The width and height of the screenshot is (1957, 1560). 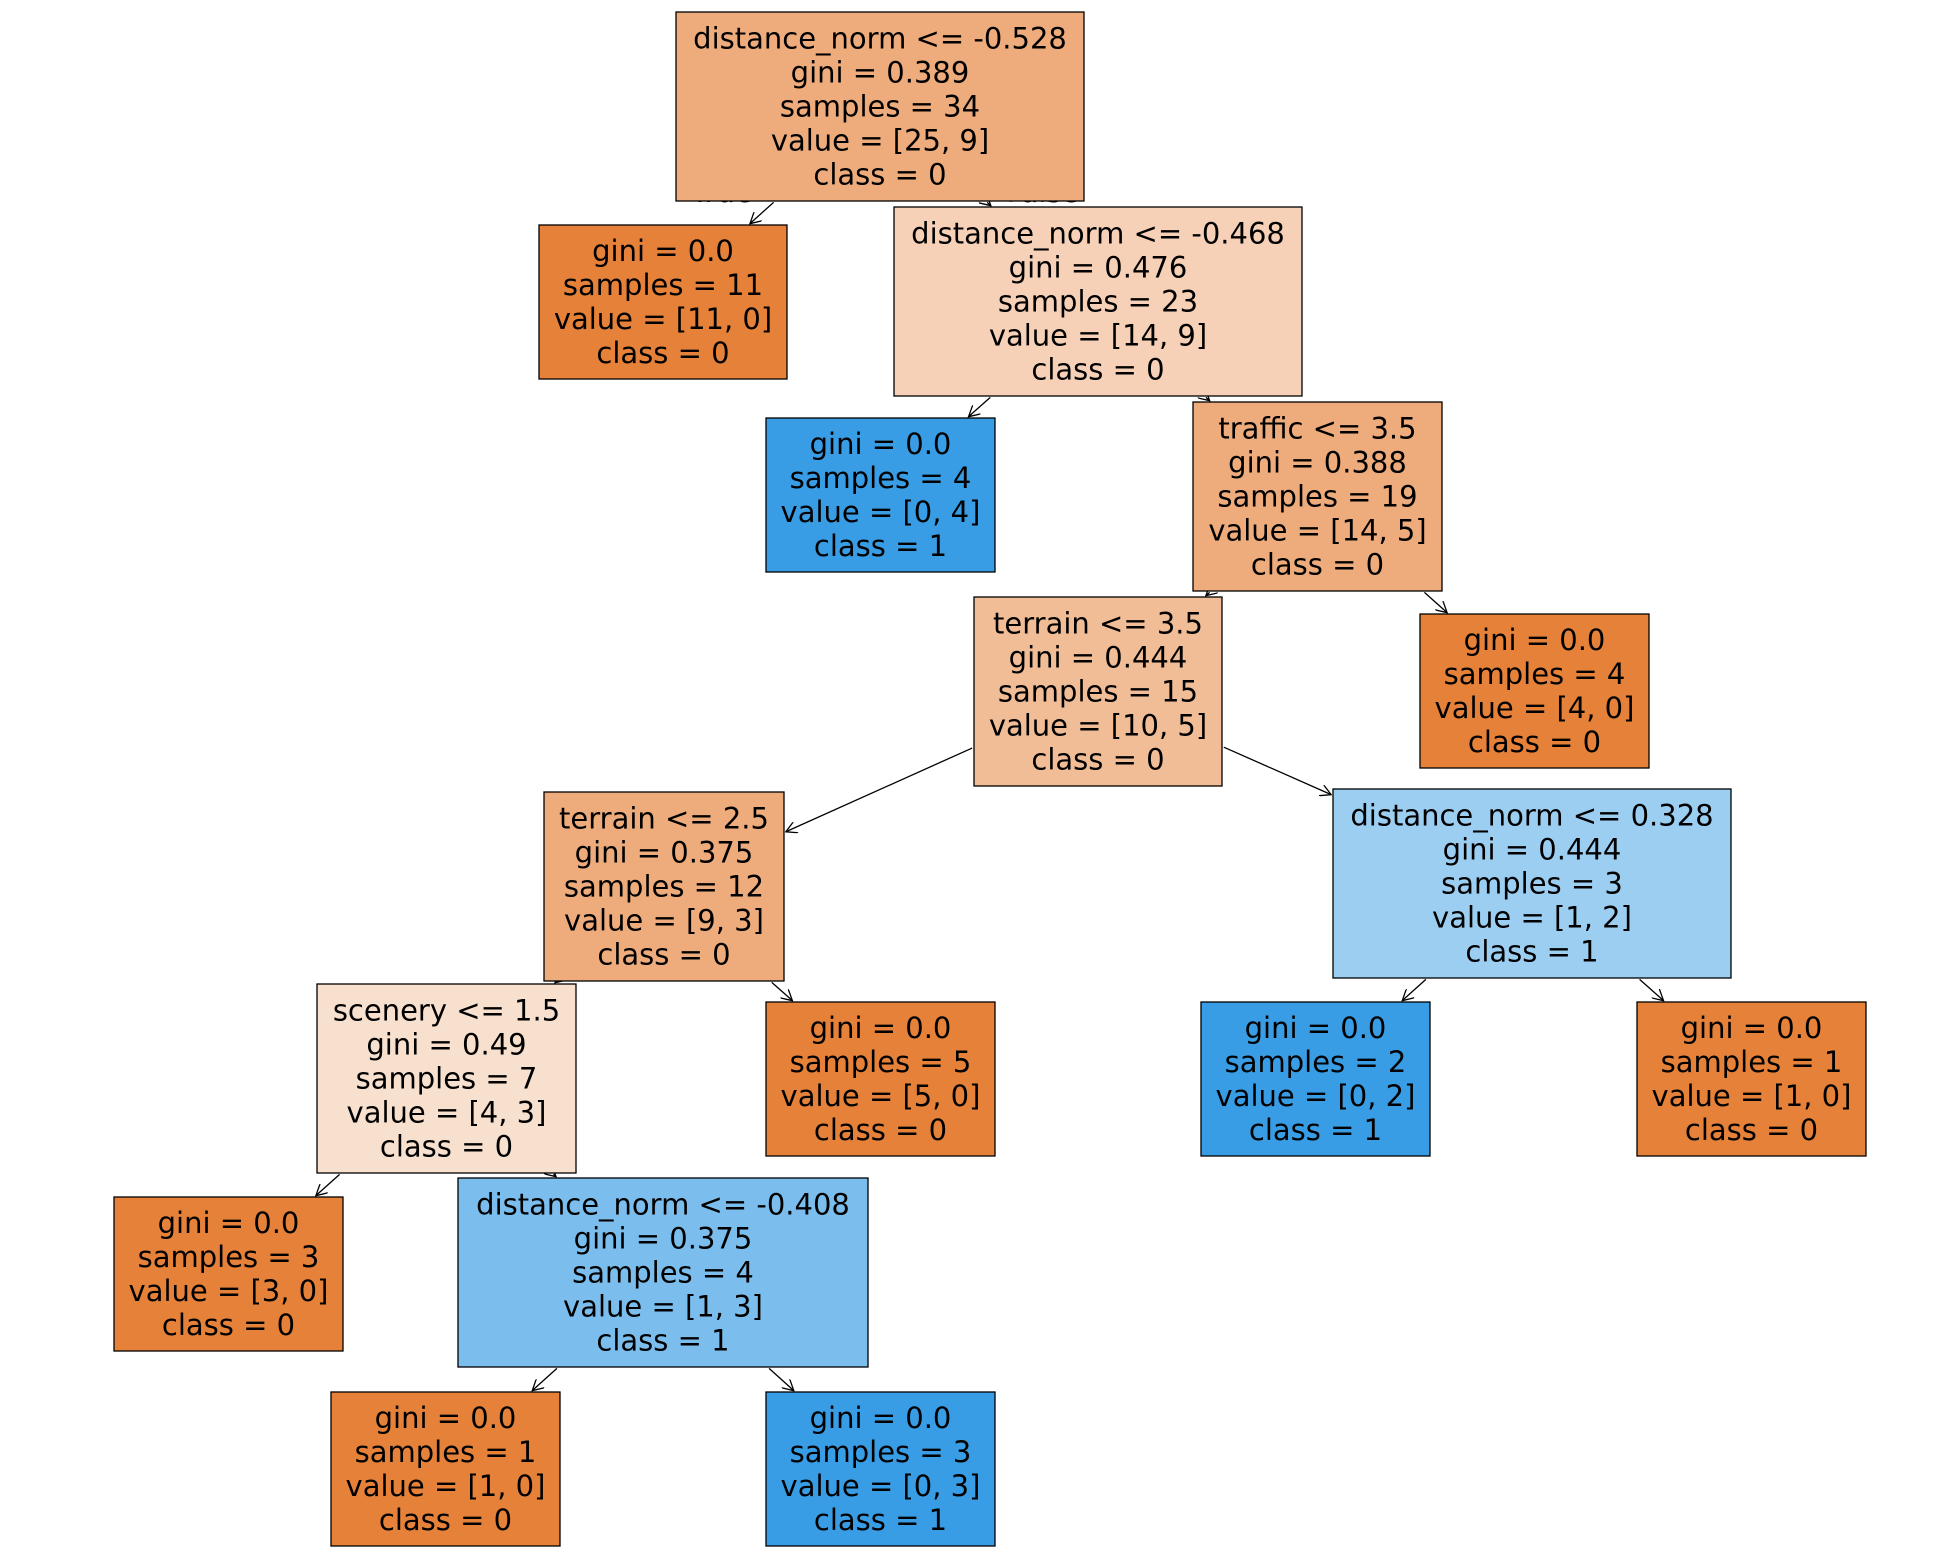 What do you see at coordinates (1317, 531) in the screenshot?
I see `node-text-line: value = [14, 5]` at bounding box center [1317, 531].